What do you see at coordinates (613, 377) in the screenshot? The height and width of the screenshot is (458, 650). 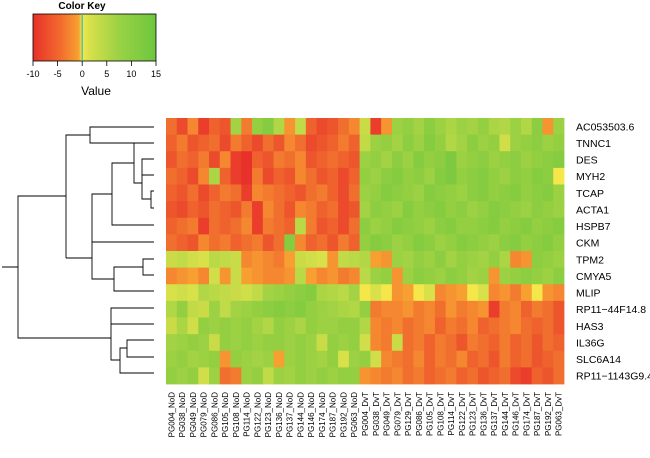 I see `row-label: RP11−1143G9.4` at bounding box center [613, 377].